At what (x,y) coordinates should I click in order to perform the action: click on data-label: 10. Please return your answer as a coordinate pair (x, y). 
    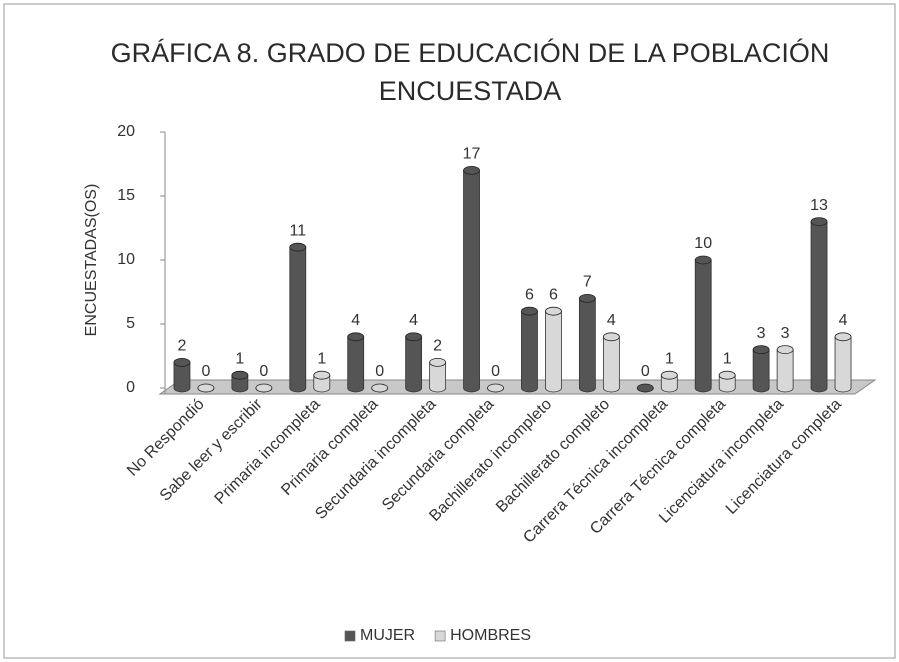
    Looking at the image, I should click on (703, 243).